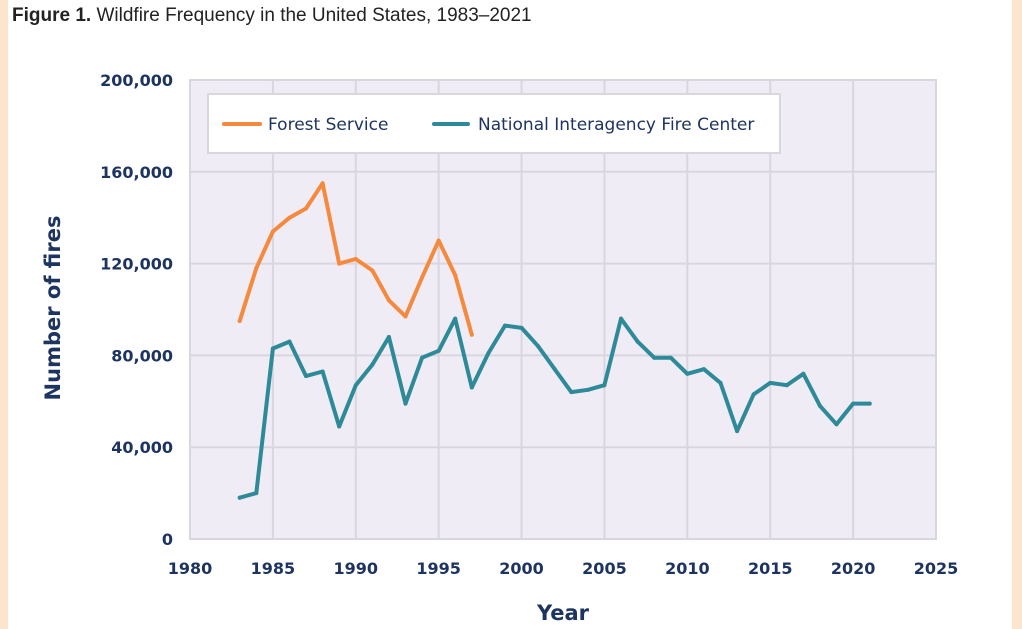 The image size is (1022, 629). I want to click on y-tick-label: 40,000, so click(142, 447).